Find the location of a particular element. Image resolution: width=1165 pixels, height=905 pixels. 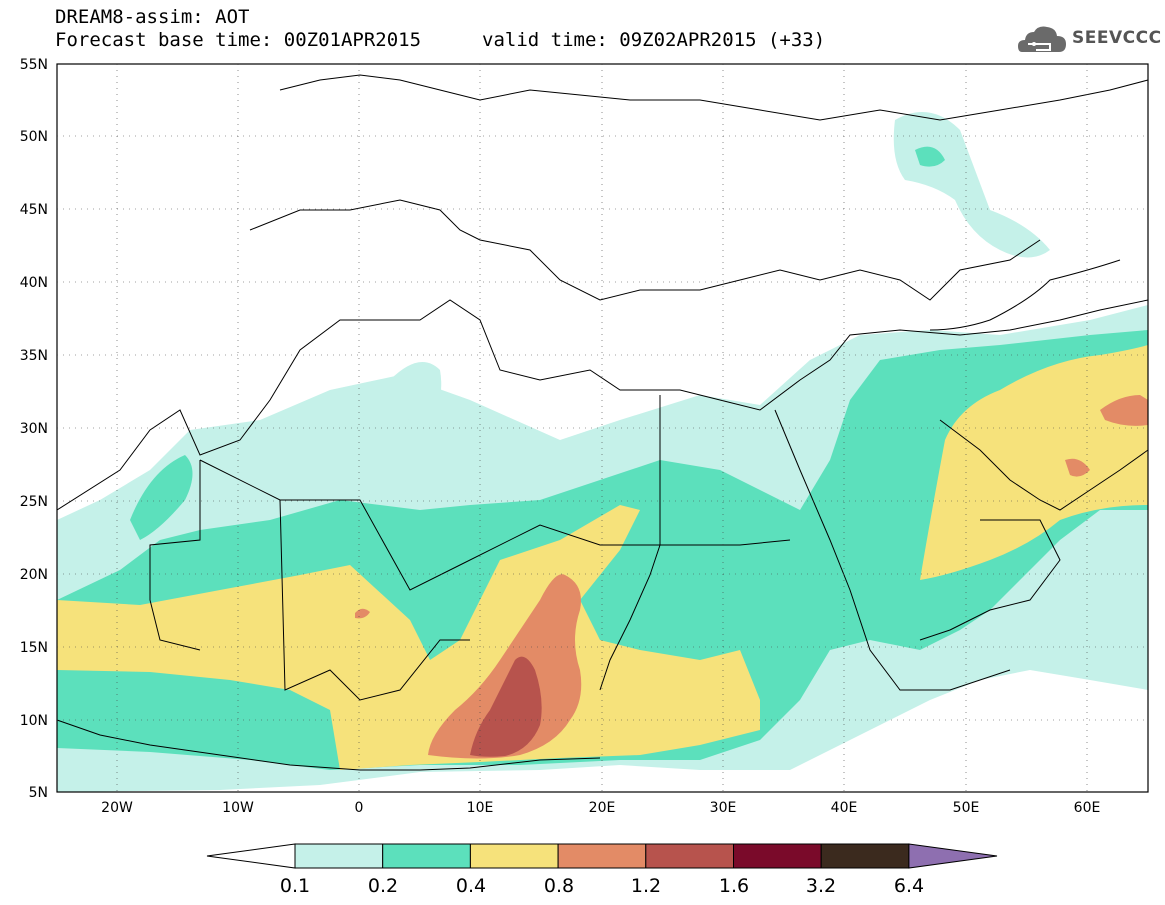

lon-label: 10E is located at coordinates (480, 808).